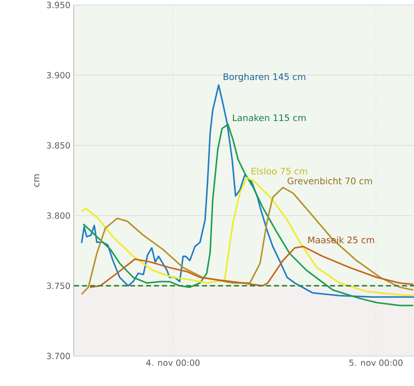  What do you see at coordinates (265, 77) in the screenshot?
I see `series-label: Borgharen 145 cm` at bounding box center [265, 77].